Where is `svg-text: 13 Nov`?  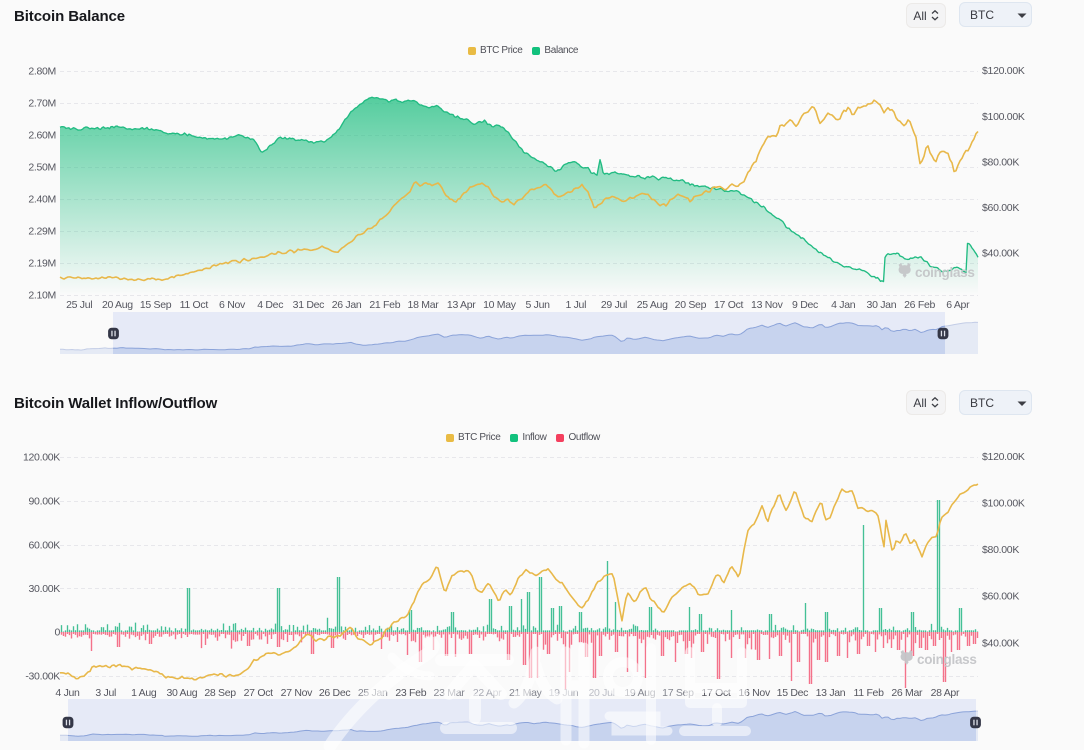 svg-text: 13 Nov is located at coordinates (767, 305).